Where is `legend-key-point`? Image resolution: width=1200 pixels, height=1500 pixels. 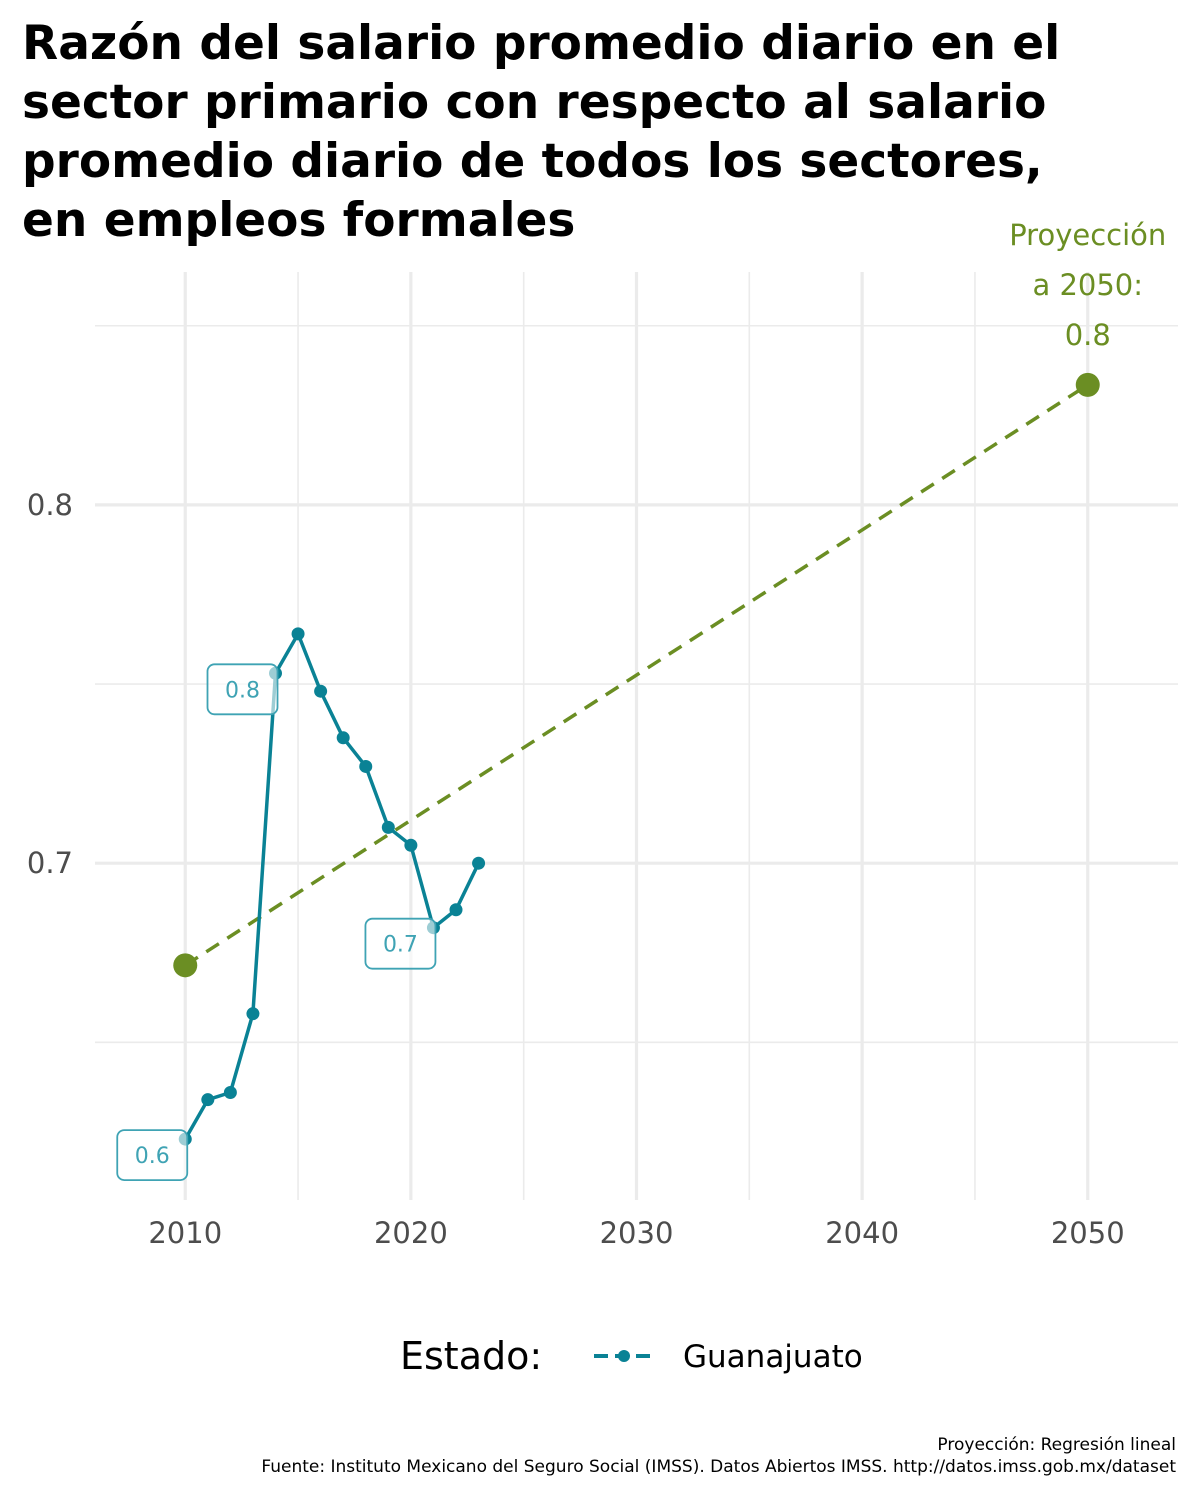 legend-key-point is located at coordinates (624, 1356).